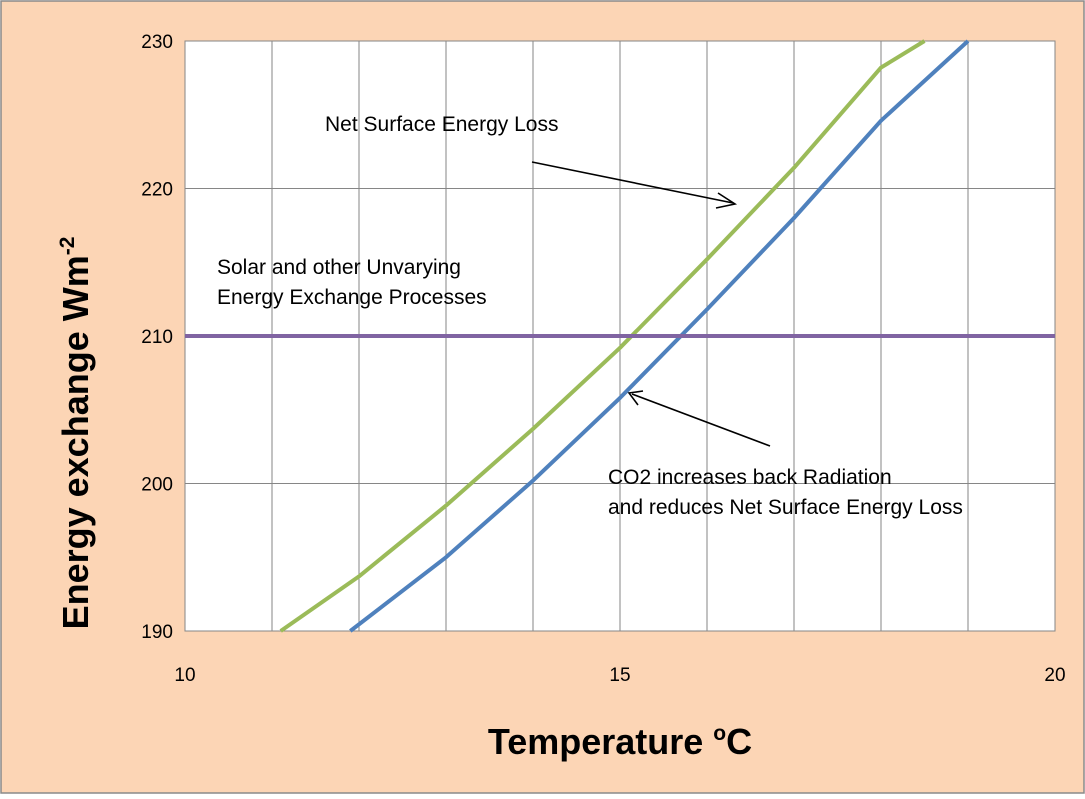 Image resolution: width=1085 pixels, height=799 pixels. Describe the element at coordinates (620, 741) in the screenshot. I see `x-axis-title: Temperature oC` at that location.